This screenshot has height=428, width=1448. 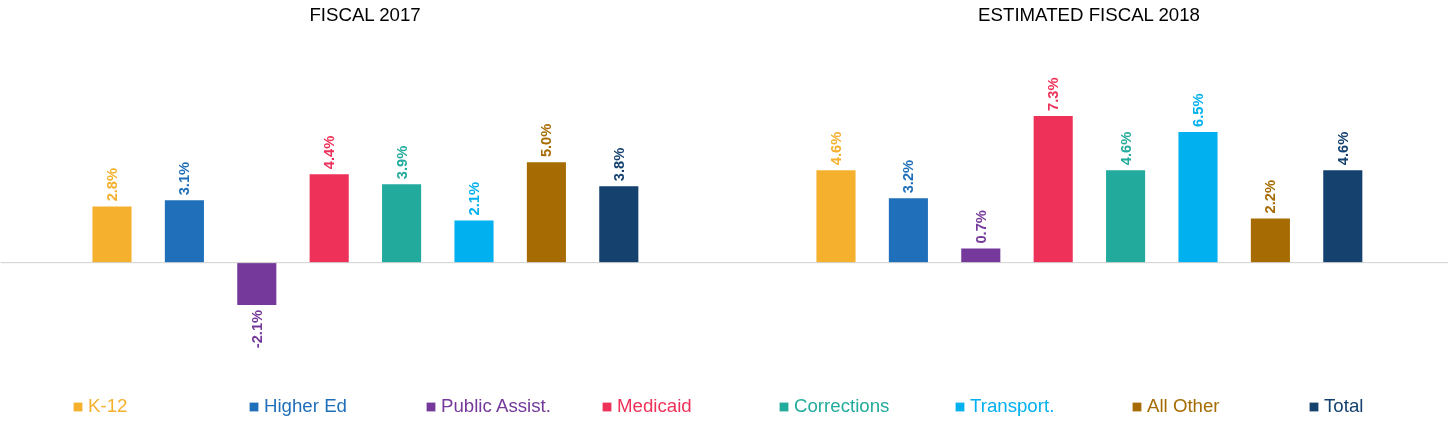 I want to click on legend-label: Transport., so click(x=1012, y=406).